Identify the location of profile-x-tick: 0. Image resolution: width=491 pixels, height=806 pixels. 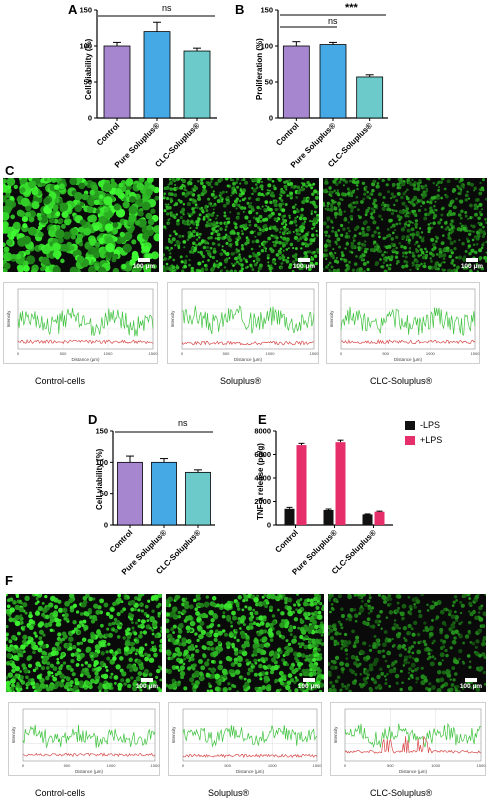
(18, 353).